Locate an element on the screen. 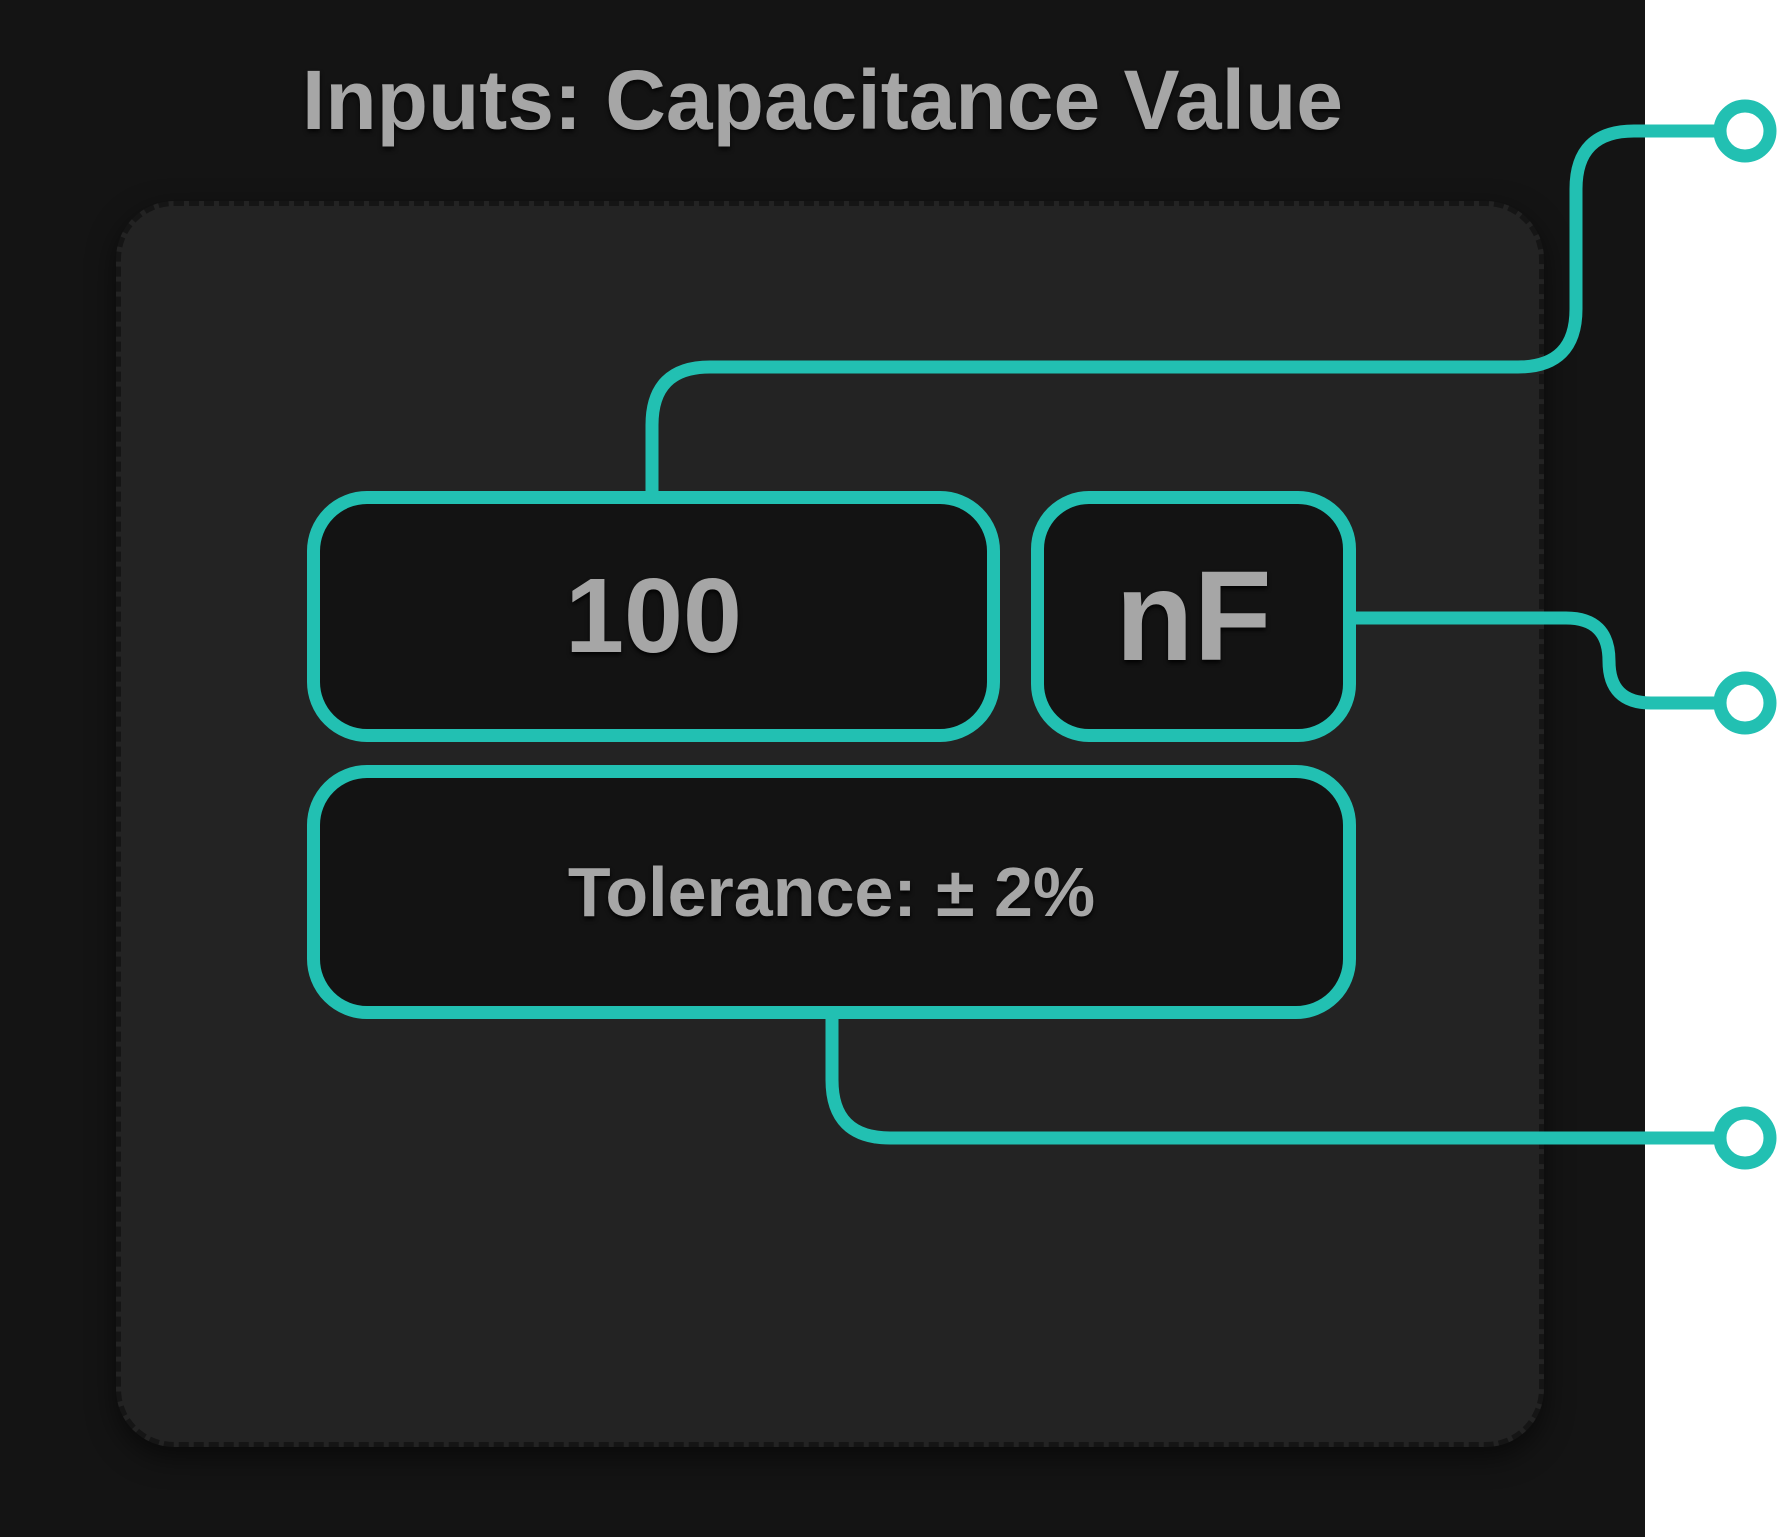 This screenshot has height=1537, width=1783. tolerance-select: Tolerance: ± 2% is located at coordinates (831, 892).